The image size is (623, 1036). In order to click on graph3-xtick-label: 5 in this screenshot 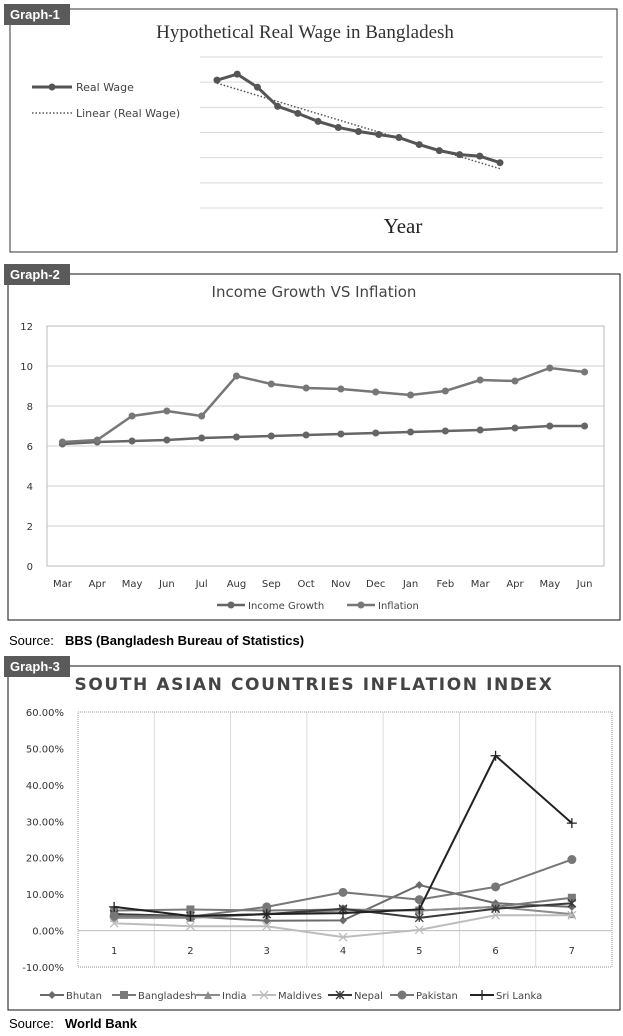, I will do `click(419, 951)`.